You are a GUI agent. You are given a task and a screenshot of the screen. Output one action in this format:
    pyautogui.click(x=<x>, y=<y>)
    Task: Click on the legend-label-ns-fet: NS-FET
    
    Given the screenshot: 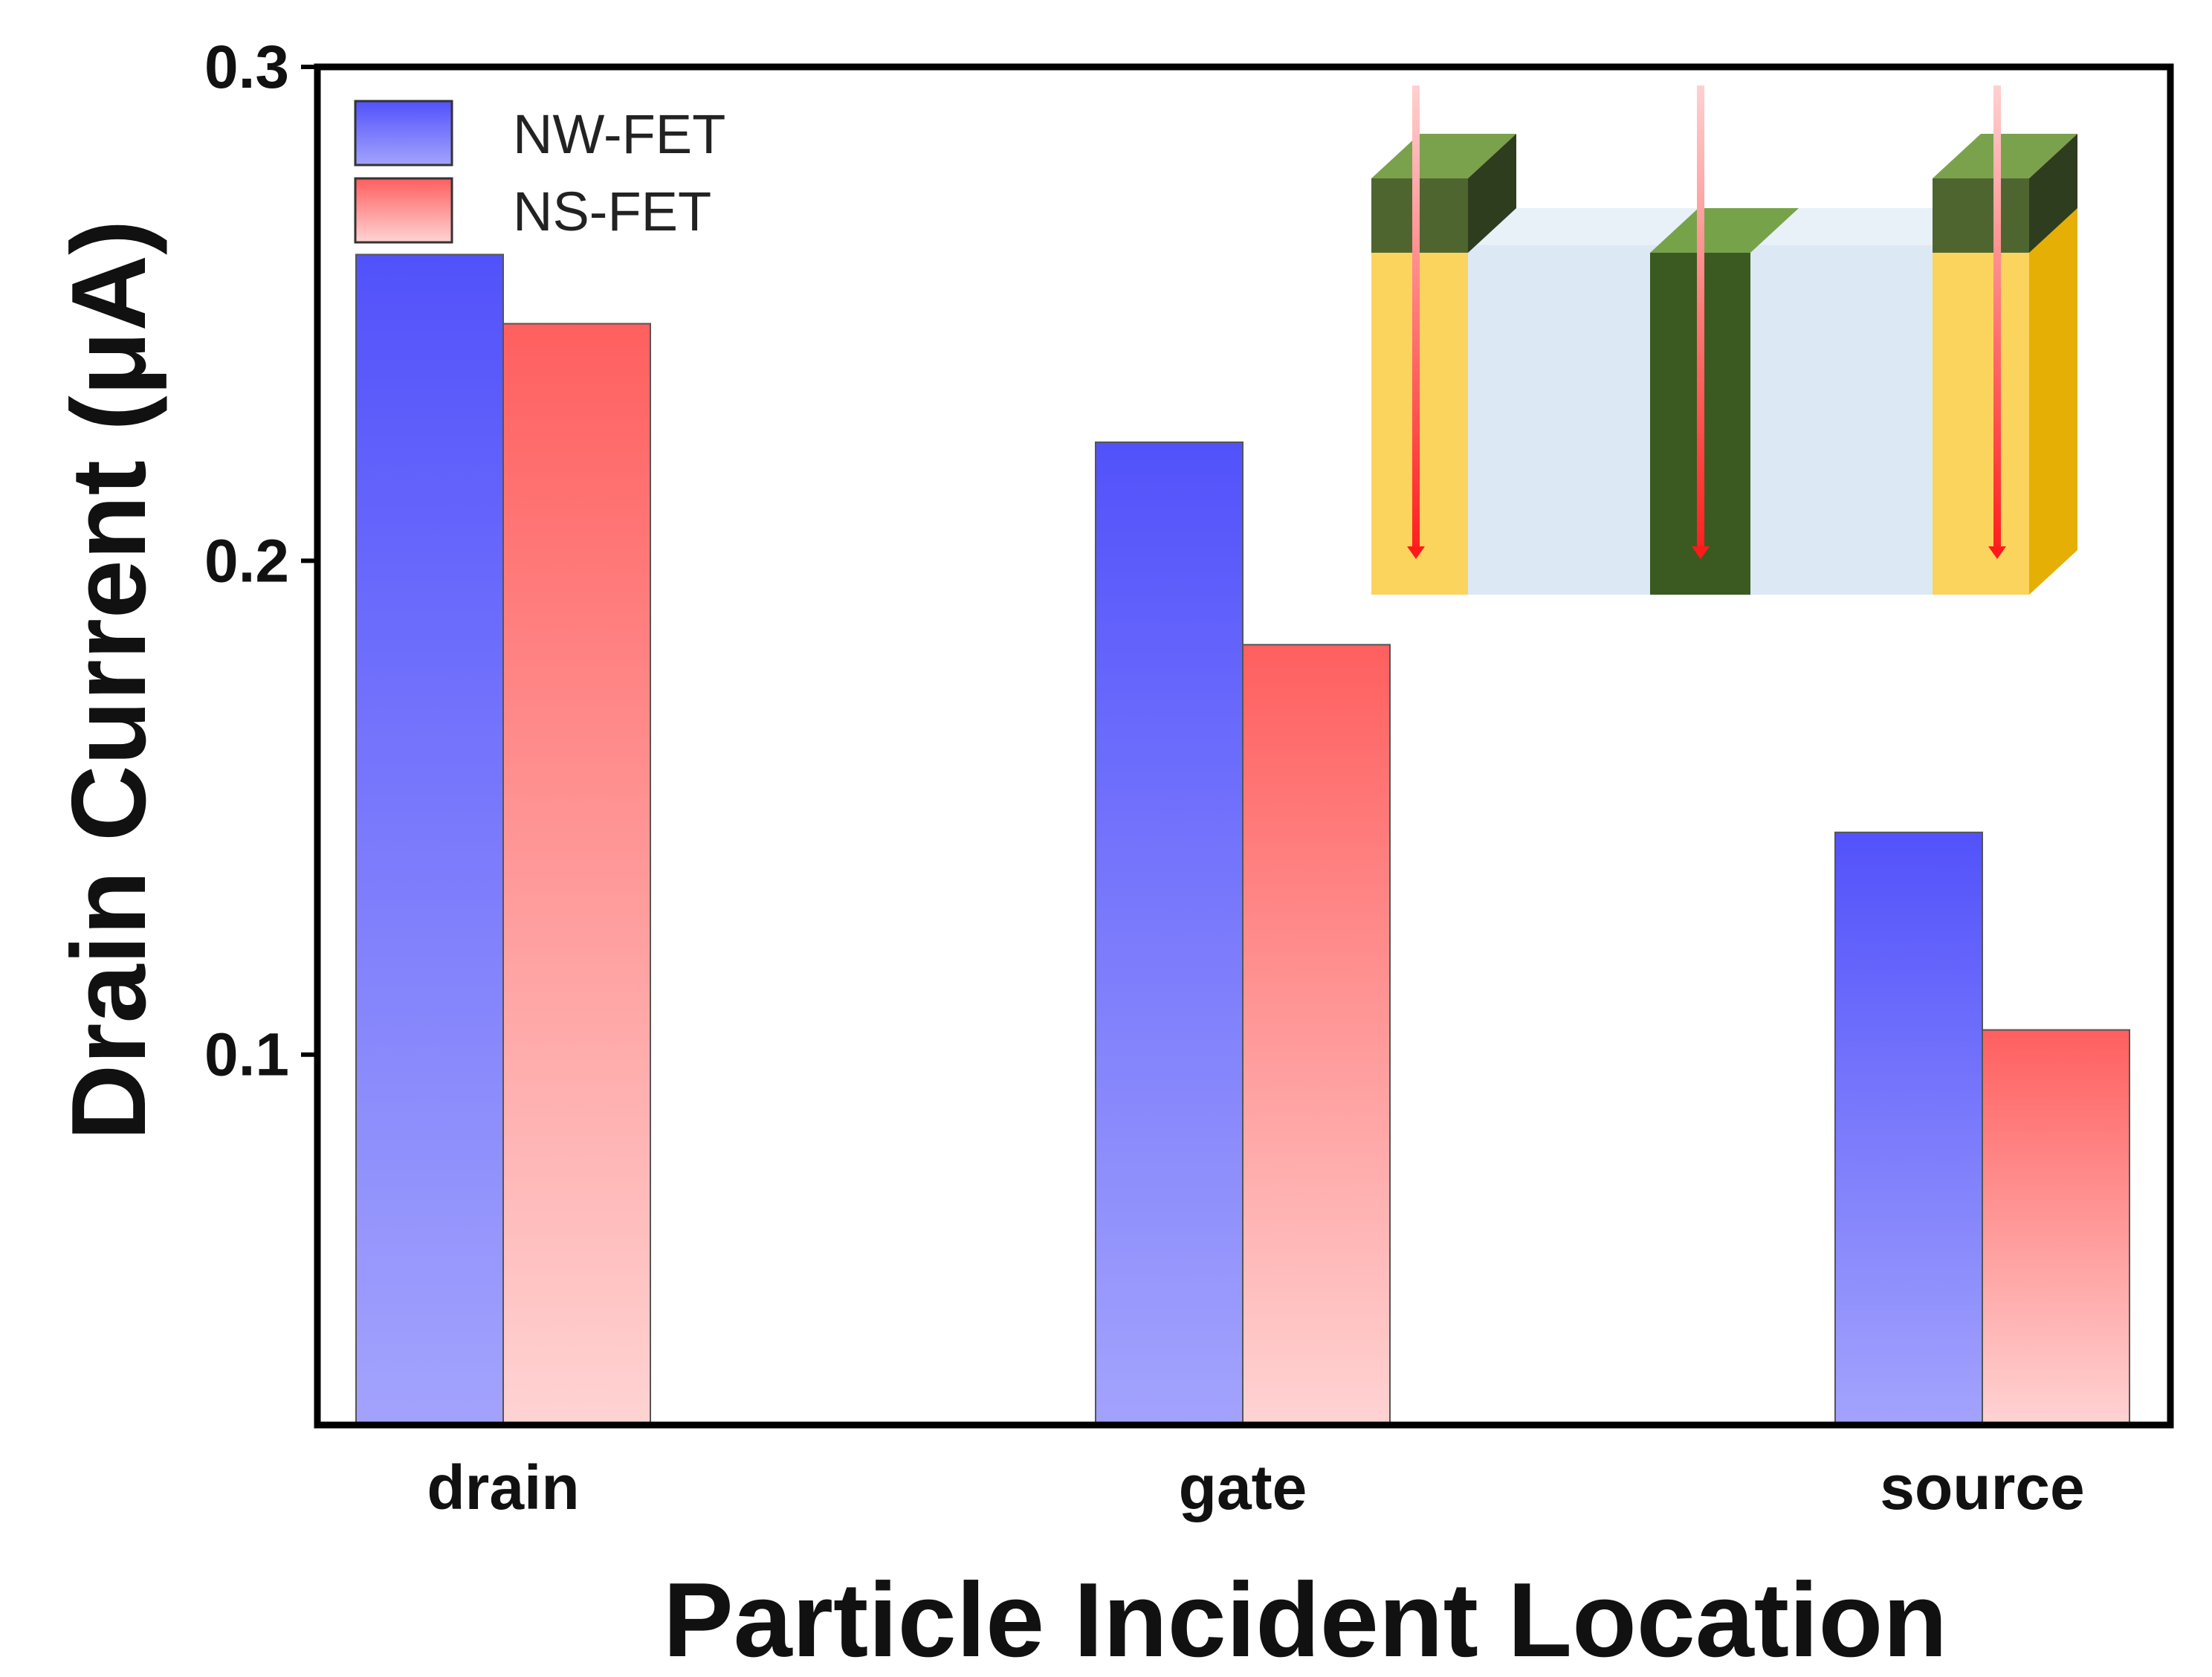 What is the action you would take?
    pyautogui.click(x=612, y=211)
    